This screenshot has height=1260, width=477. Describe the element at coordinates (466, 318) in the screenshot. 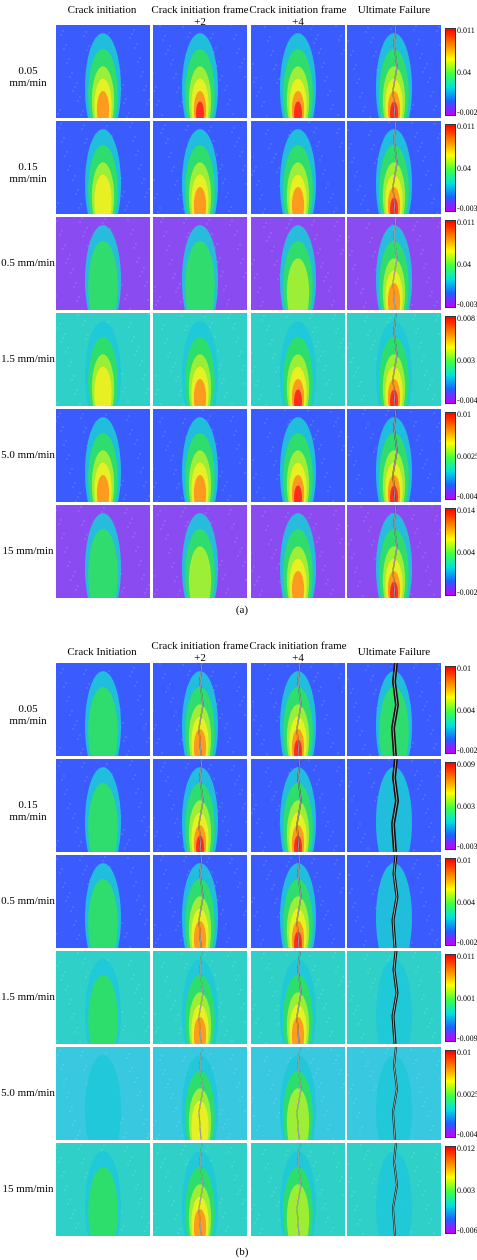

I see `colorbar-tick-label: 0.008` at that location.